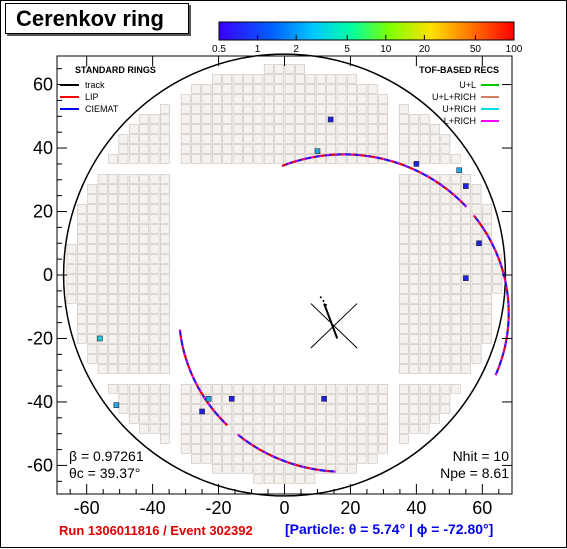  What do you see at coordinates (350, 508) in the screenshot?
I see `x-tick-label-4: 20` at bounding box center [350, 508].